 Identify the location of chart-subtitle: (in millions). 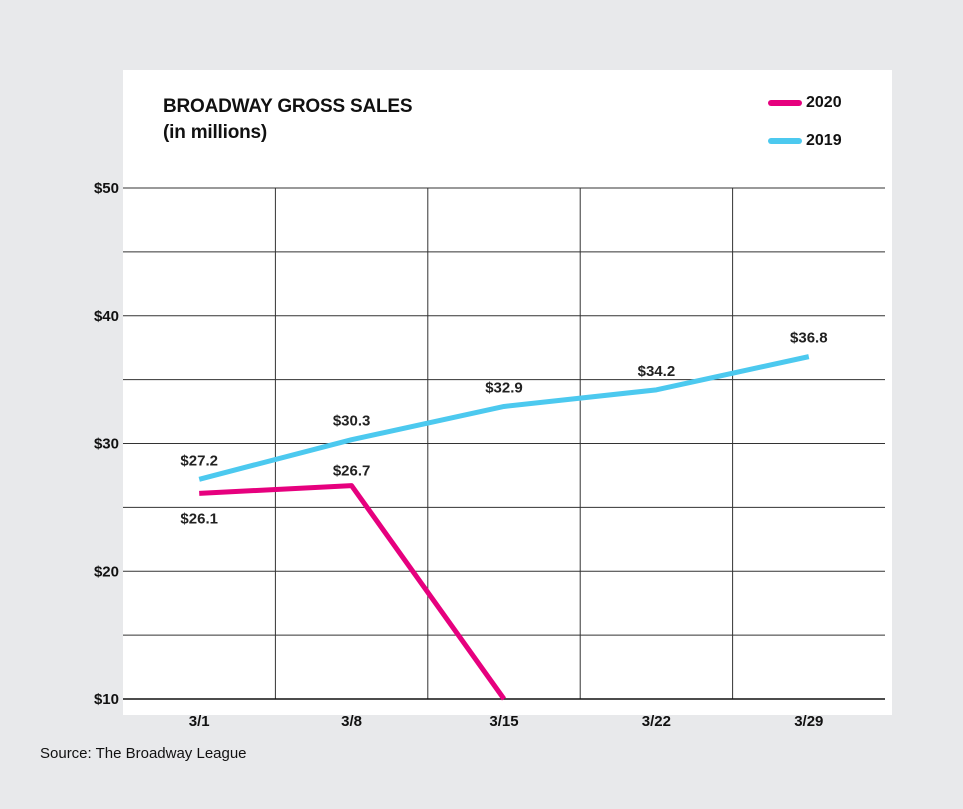
(215, 132).